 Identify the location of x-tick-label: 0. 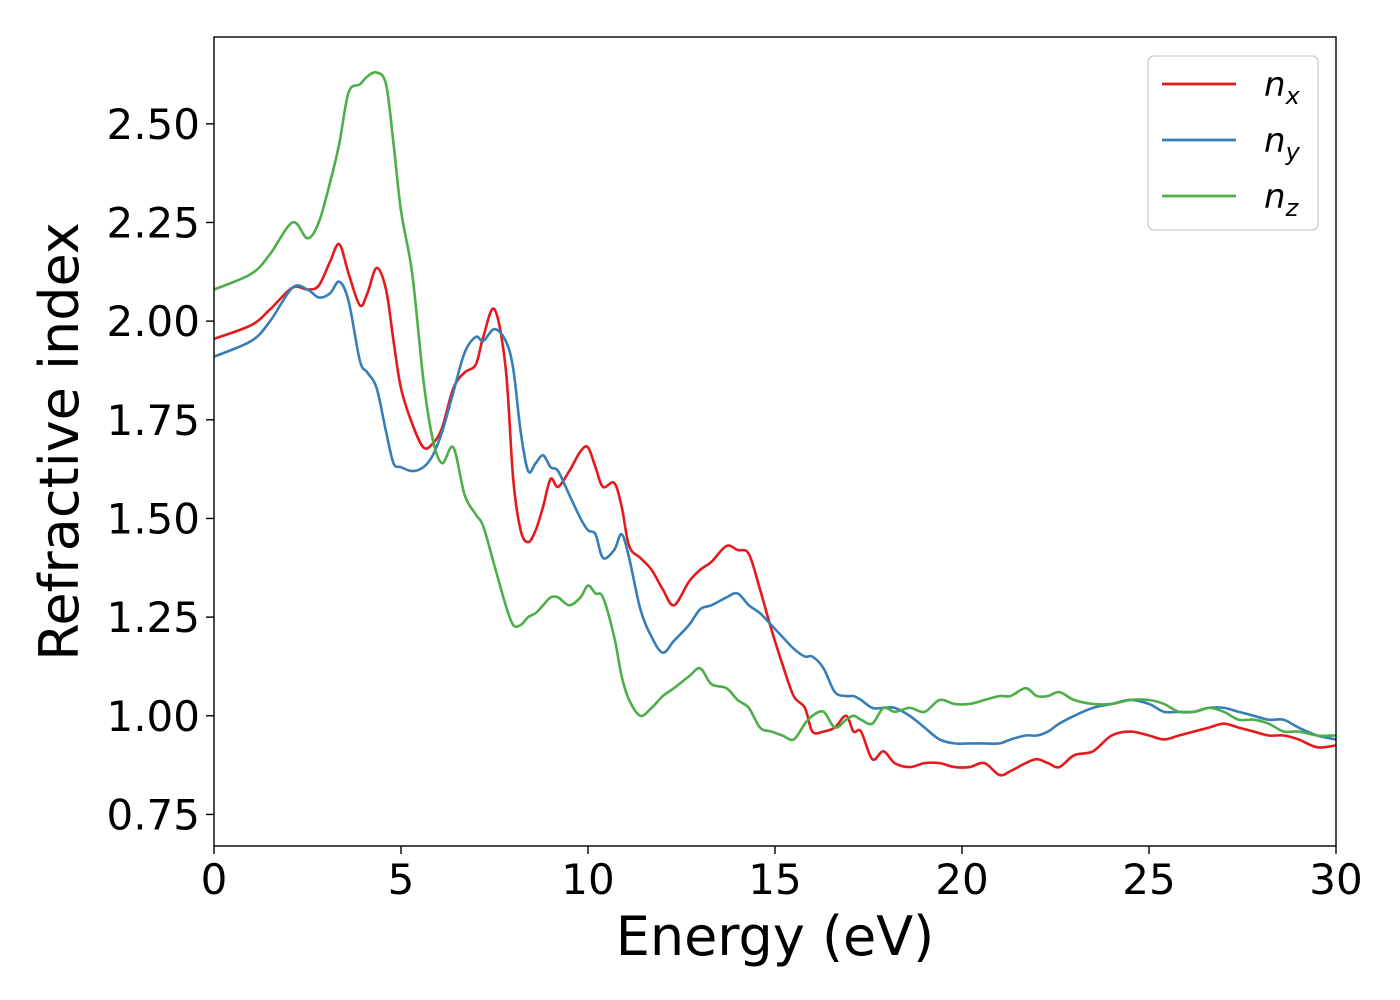
(214, 879).